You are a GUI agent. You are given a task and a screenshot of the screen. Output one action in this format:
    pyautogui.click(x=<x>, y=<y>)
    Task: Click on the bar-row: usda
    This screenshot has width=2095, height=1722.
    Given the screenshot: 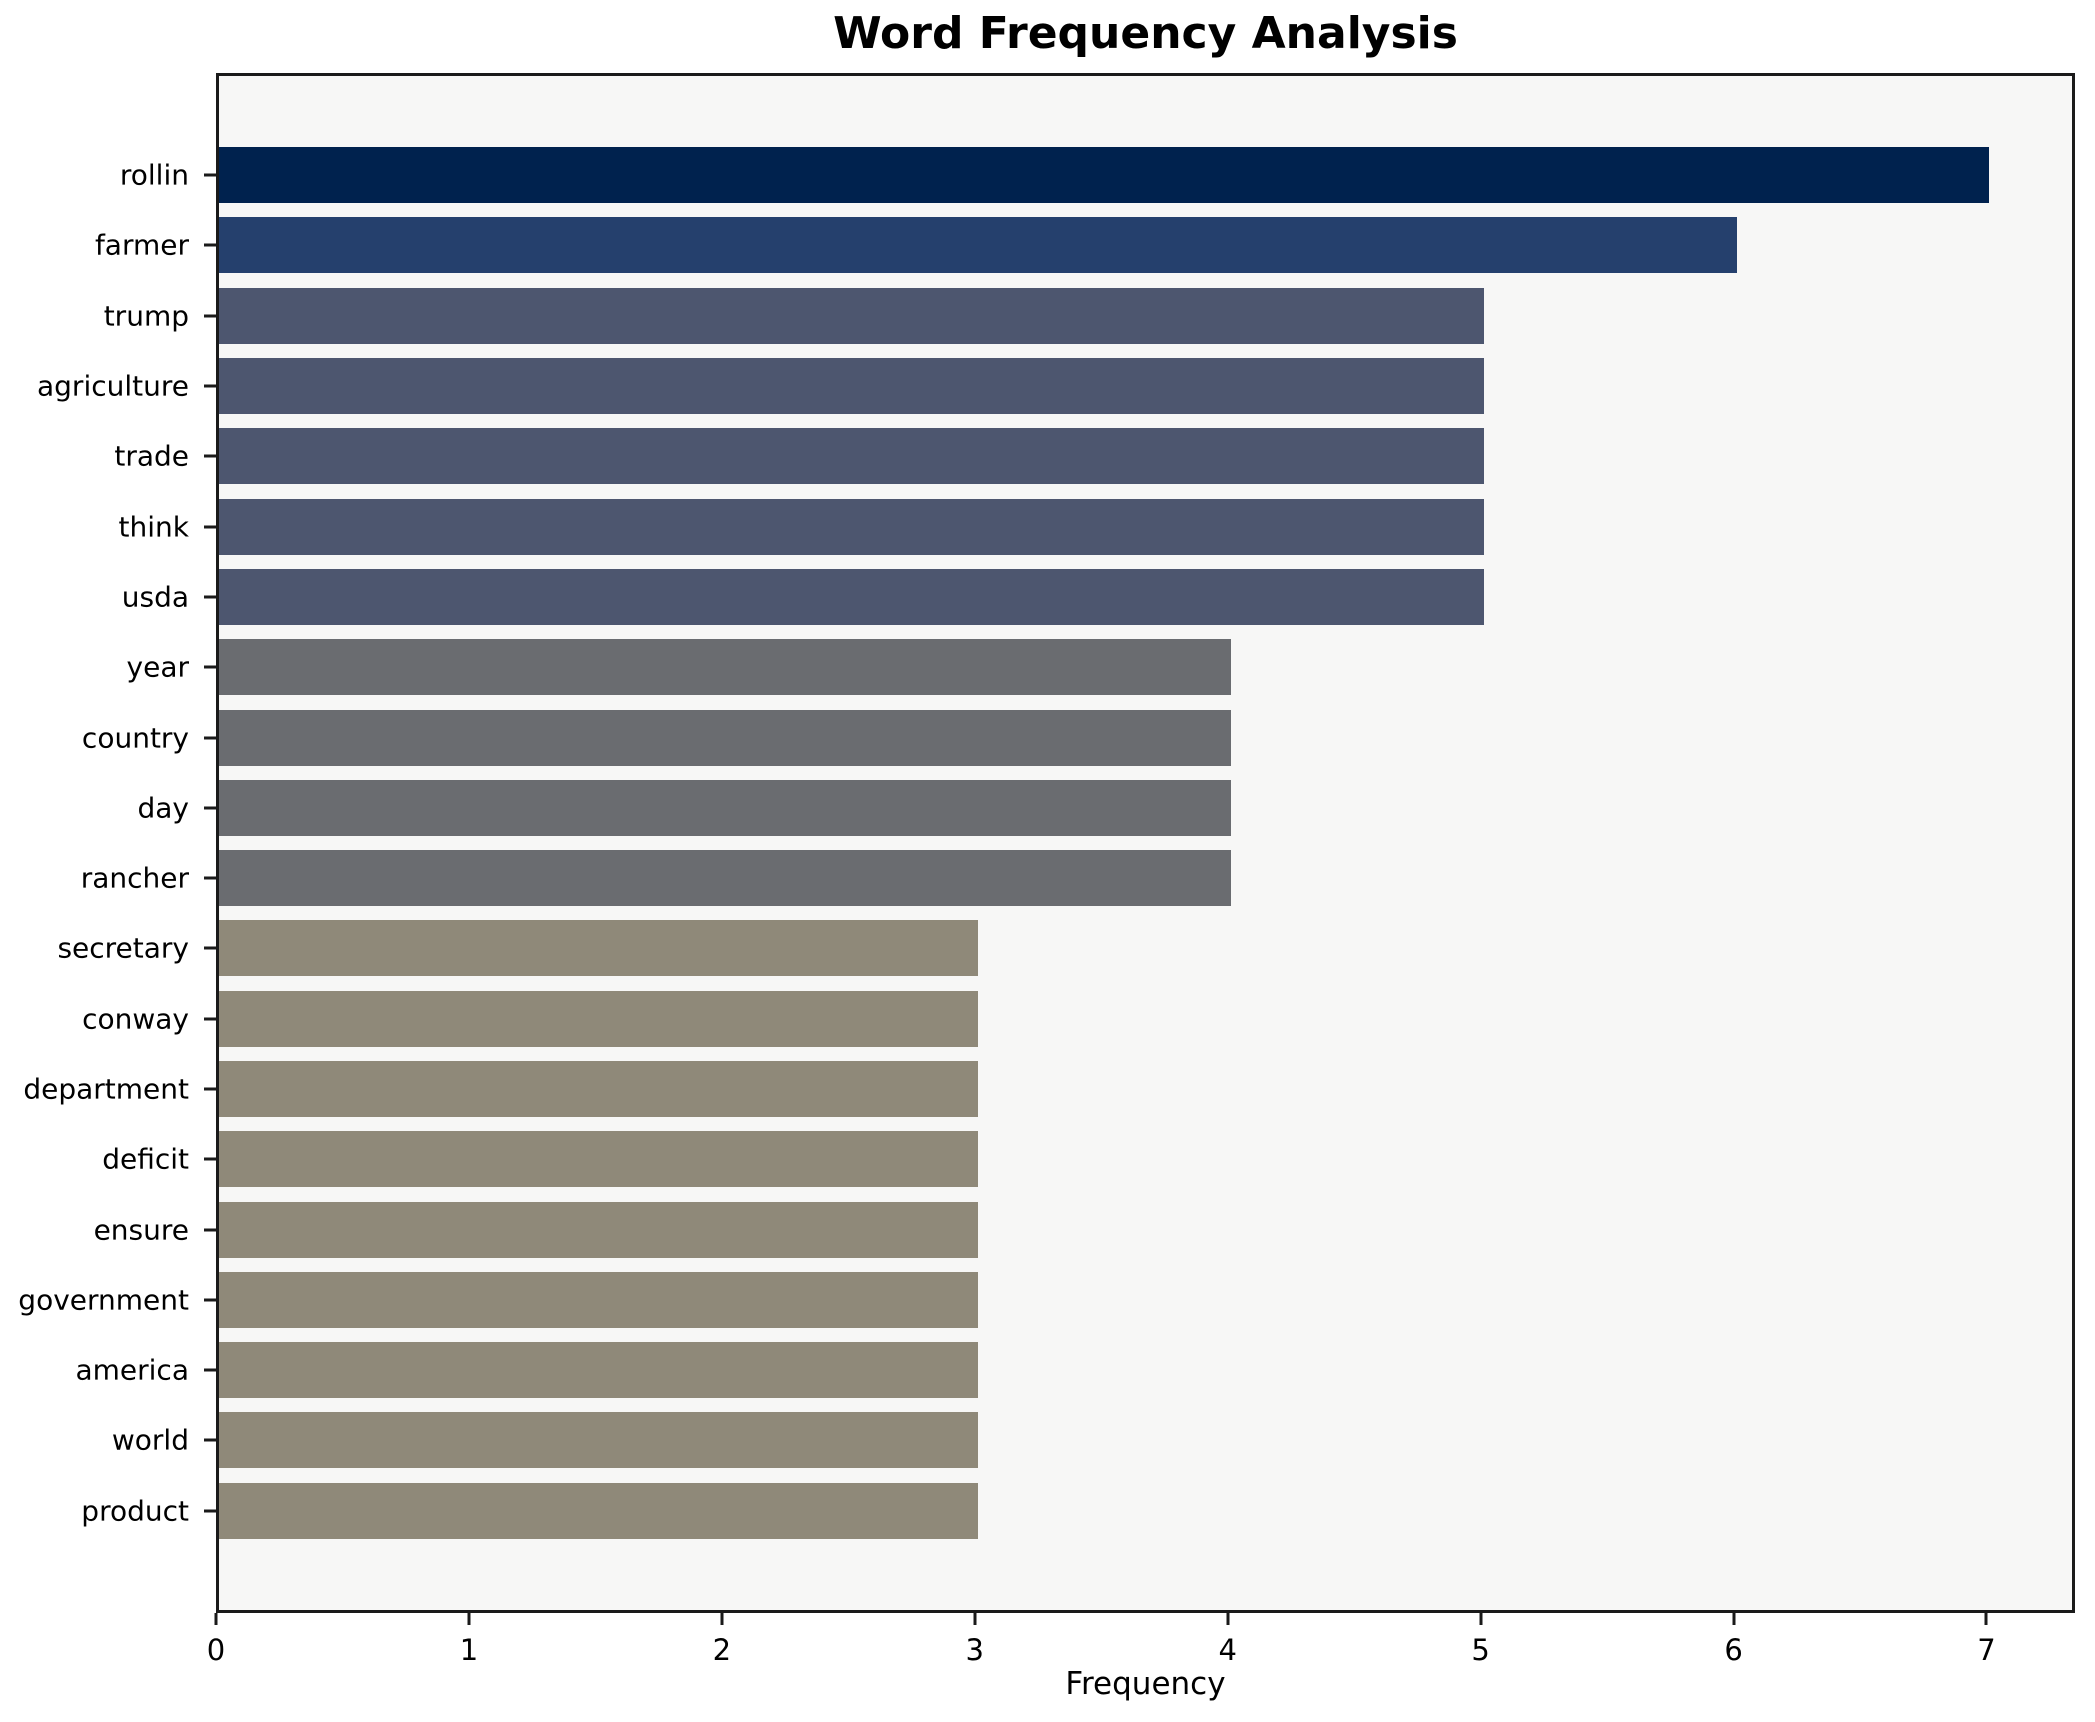 What is the action you would take?
    pyautogui.click(x=1097, y=597)
    